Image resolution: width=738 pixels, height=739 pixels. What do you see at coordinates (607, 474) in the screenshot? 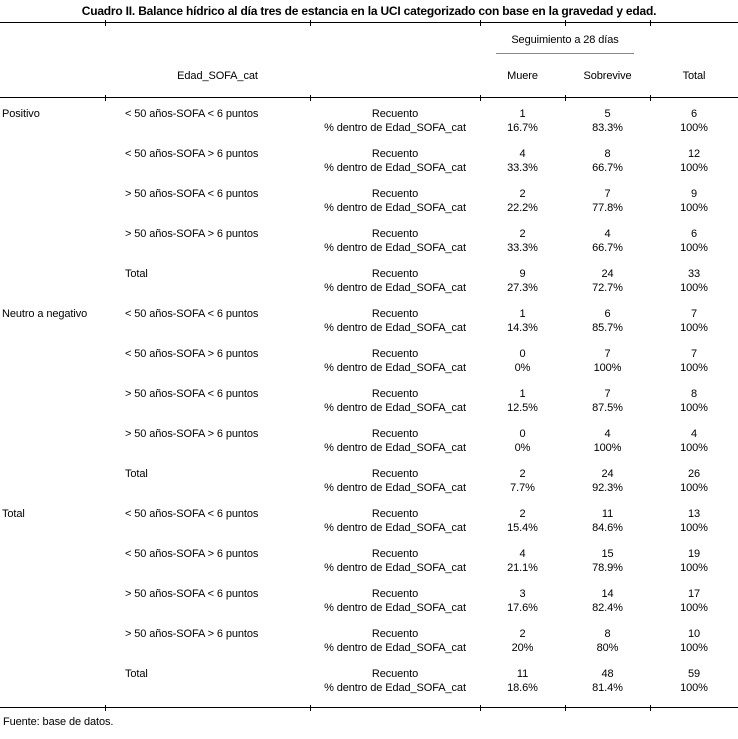
I see `sobrevive-count-value: 24` at bounding box center [607, 474].